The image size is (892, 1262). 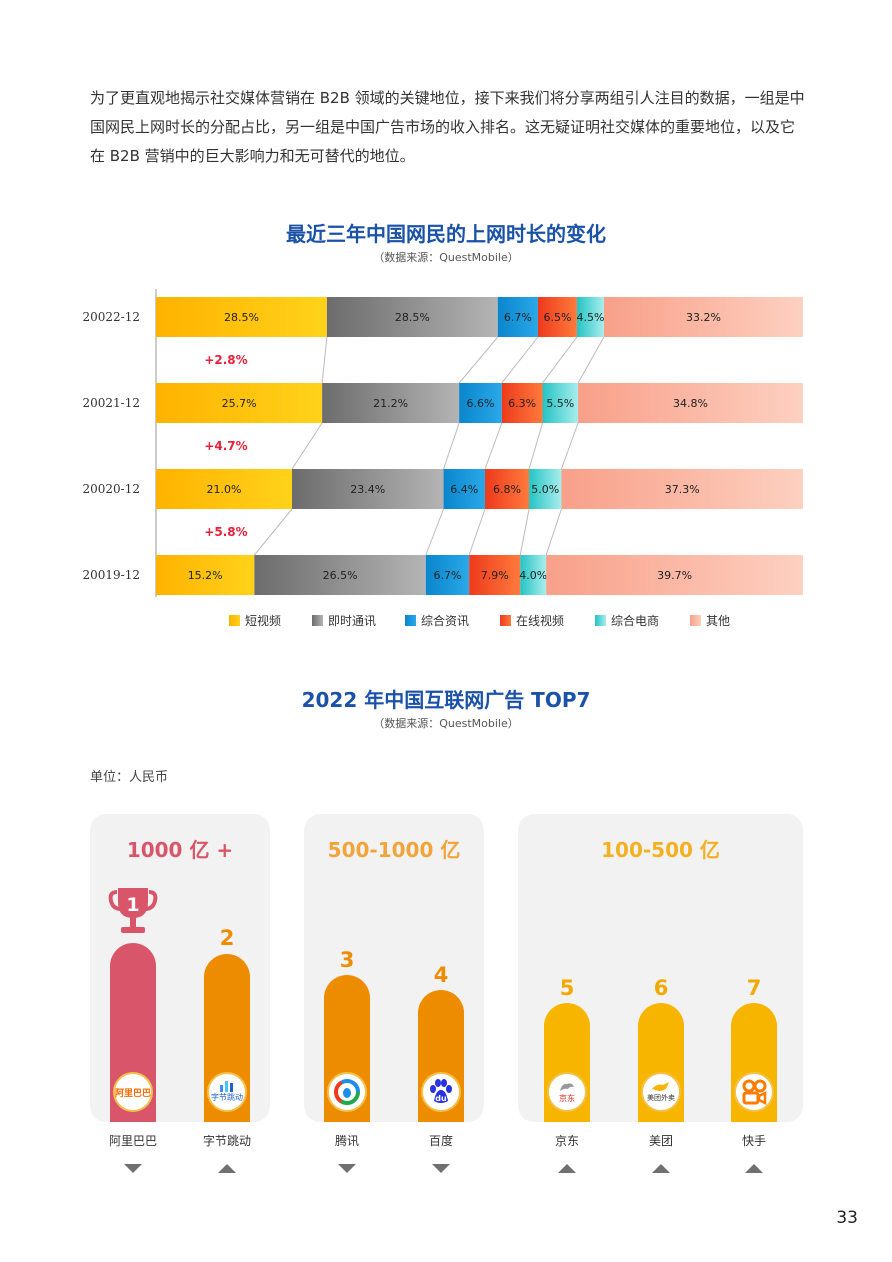 I want to click on segment-value-label: 6.6%, so click(x=480, y=403).